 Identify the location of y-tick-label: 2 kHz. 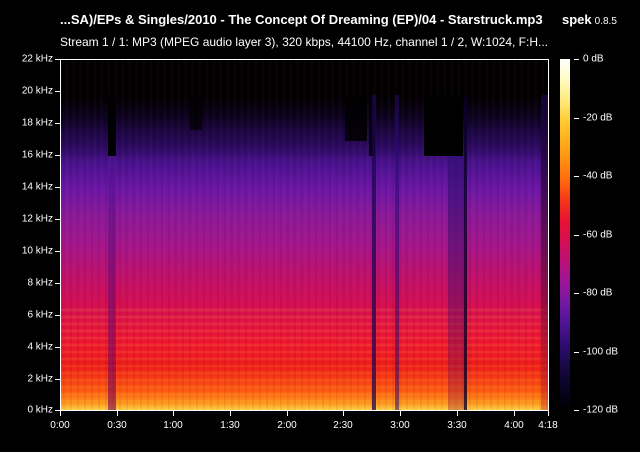
(40, 379).